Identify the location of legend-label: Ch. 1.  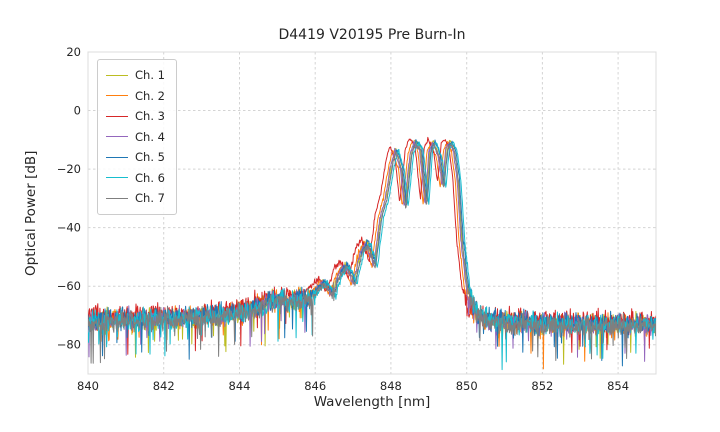
(150, 75).